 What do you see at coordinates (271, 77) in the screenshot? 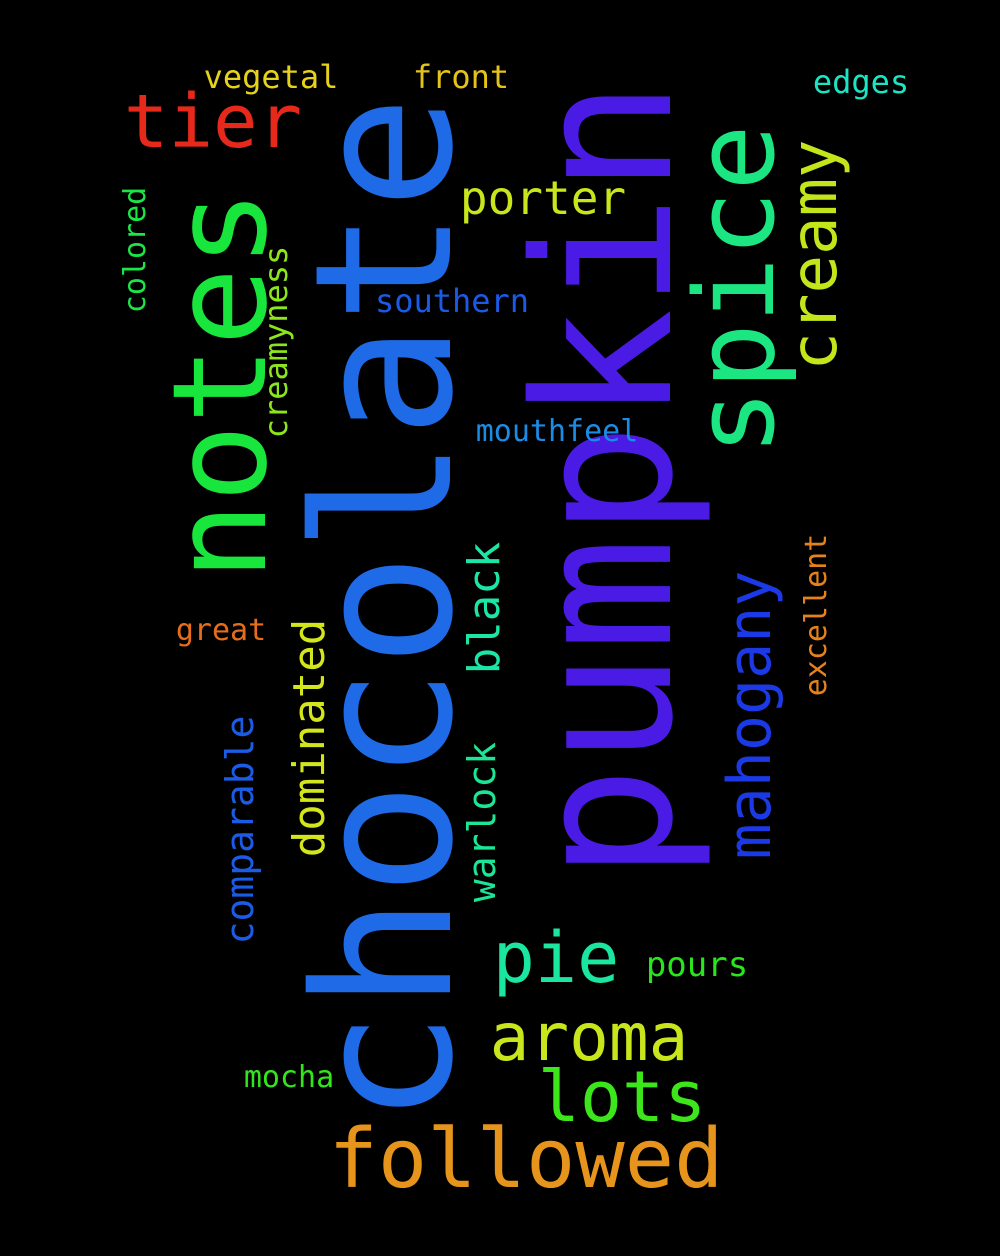
I see `word-vegetal: vegetal` at bounding box center [271, 77].